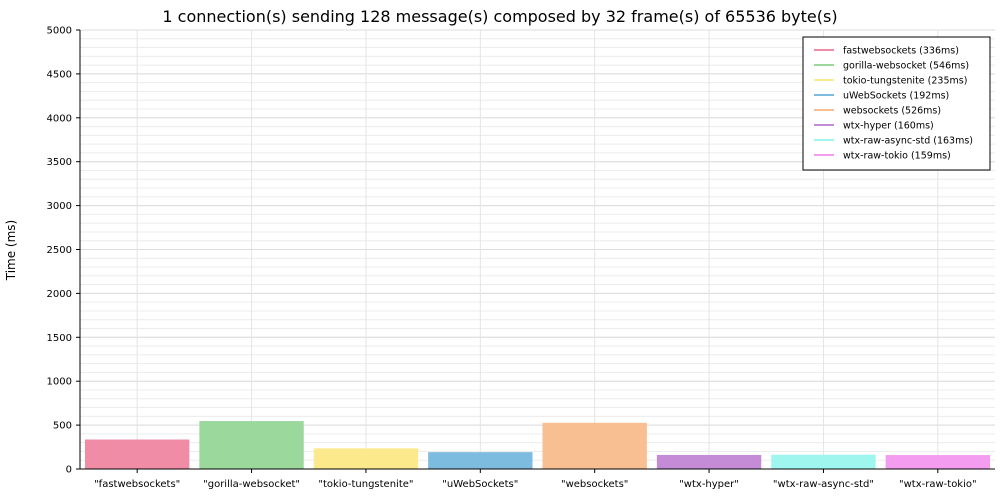 The width and height of the screenshot is (1000, 500). What do you see at coordinates (537, 445) in the screenshot?
I see `bars` at bounding box center [537, 445].